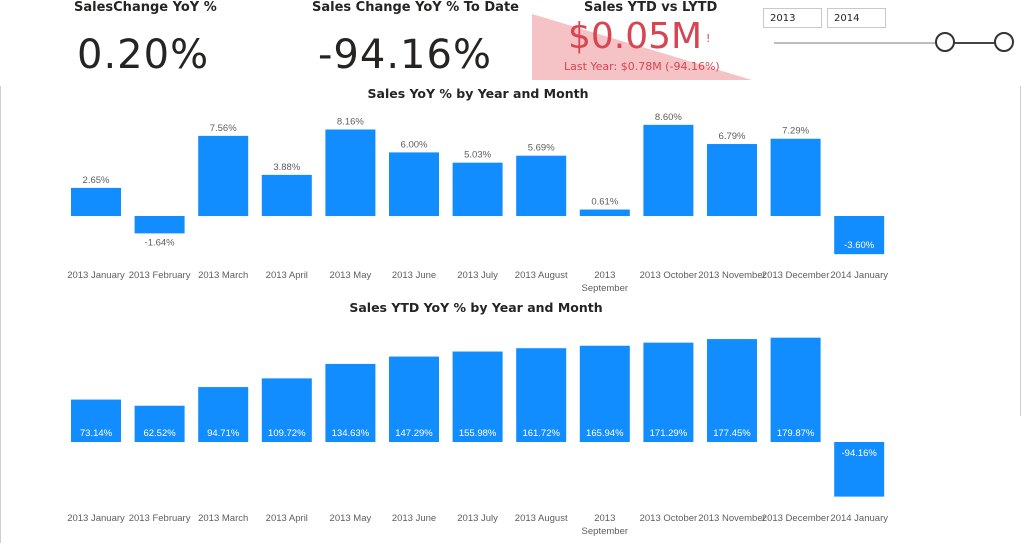 This screenshot has width=1024, height=543. I want to click on chart1-data-label-5: 6.00%, so click(414, 144).